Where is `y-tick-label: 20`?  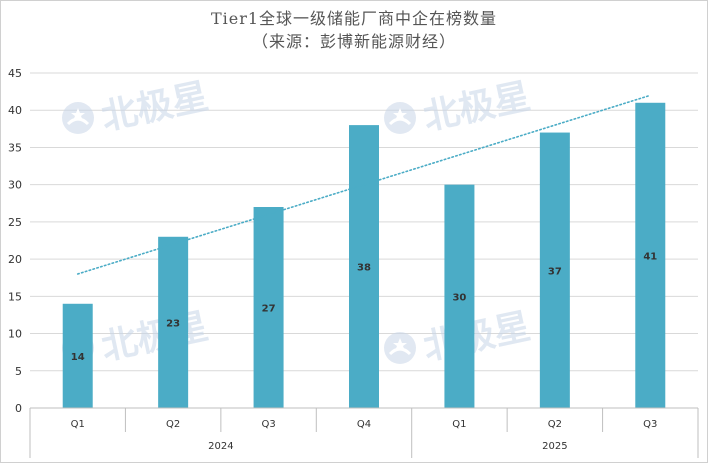
y-tick-label: 20 is located at coordinates (15, 259).